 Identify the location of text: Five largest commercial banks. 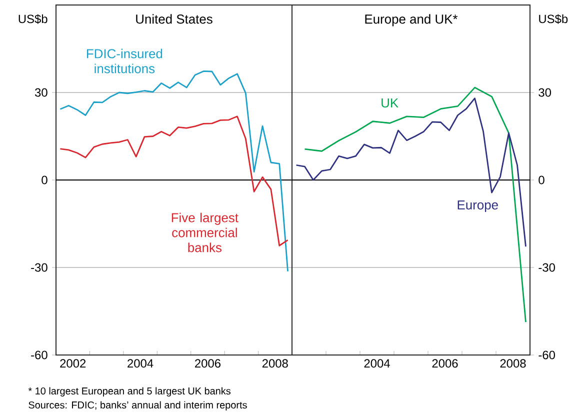
(205, 232).